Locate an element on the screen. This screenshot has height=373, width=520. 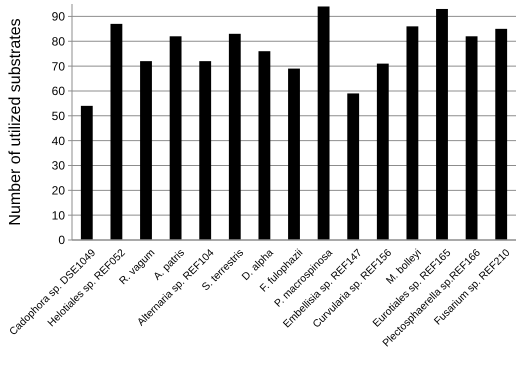
y-tick-label: 40 is located at coordinates (59, 141).